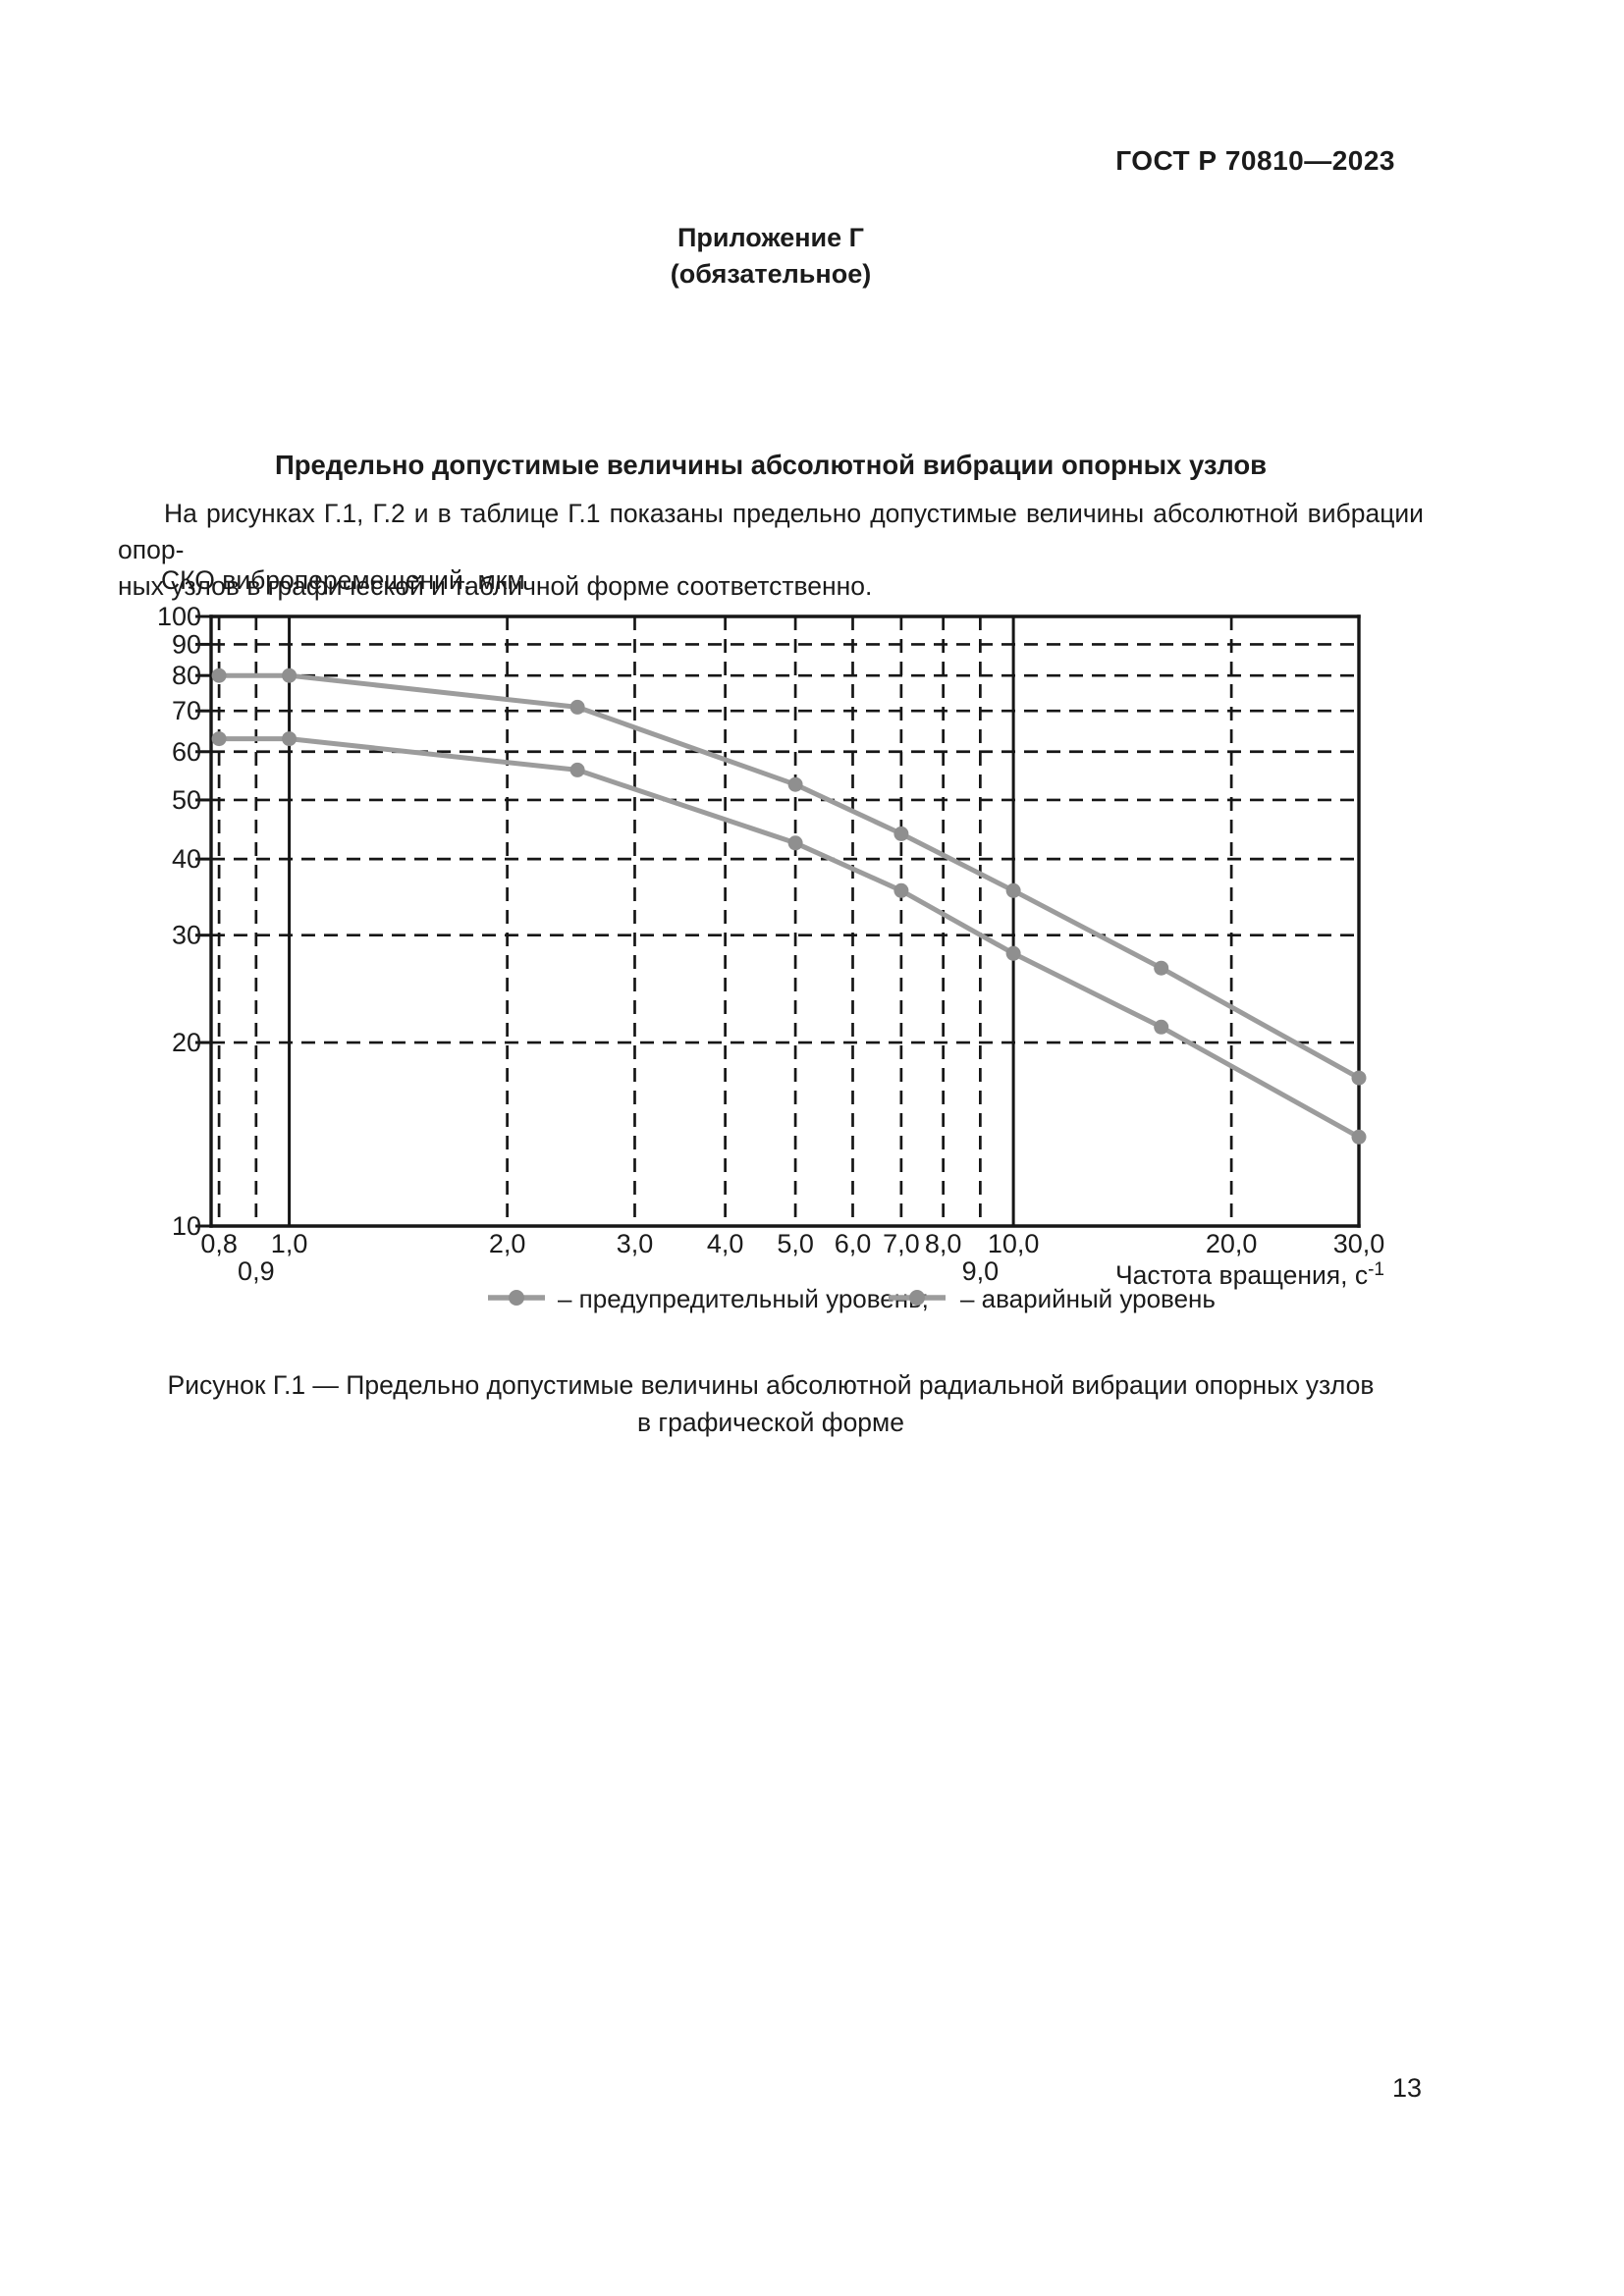  Describe the element at coordinates (771, 274) in the screenshot. I see `appendix-kind: (обязательное)` at that location.